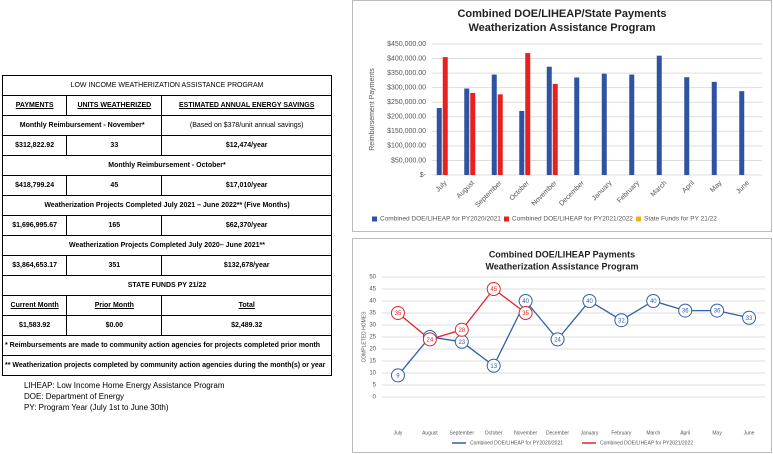  I want to click on y-tick-label: 45, so click(372, 290).